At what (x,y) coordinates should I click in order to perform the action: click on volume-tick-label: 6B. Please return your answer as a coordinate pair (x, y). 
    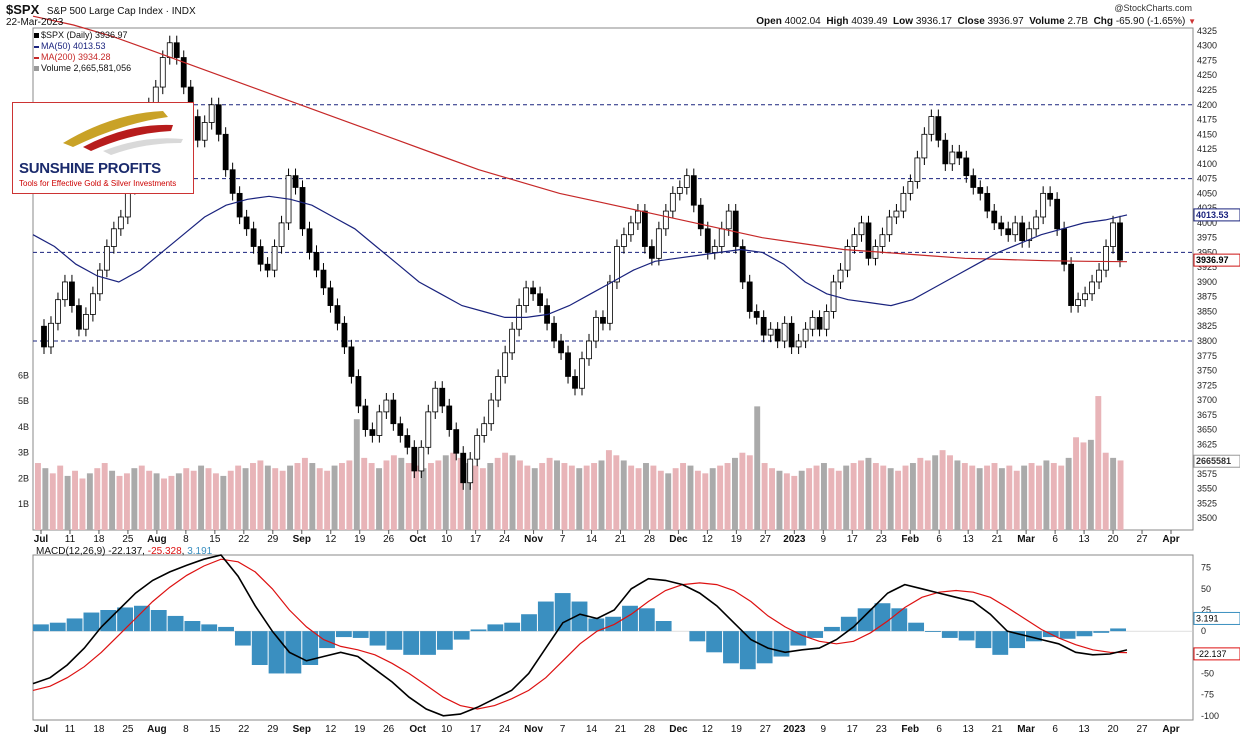
    Looking at the image, I should click on (23, 375).